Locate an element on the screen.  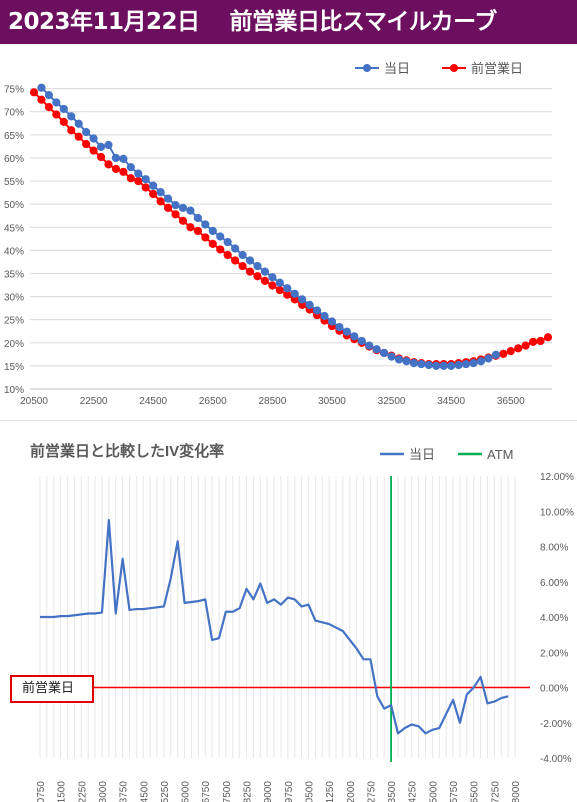
x-tick-label: 32750 is located at coordinates (371, 791).